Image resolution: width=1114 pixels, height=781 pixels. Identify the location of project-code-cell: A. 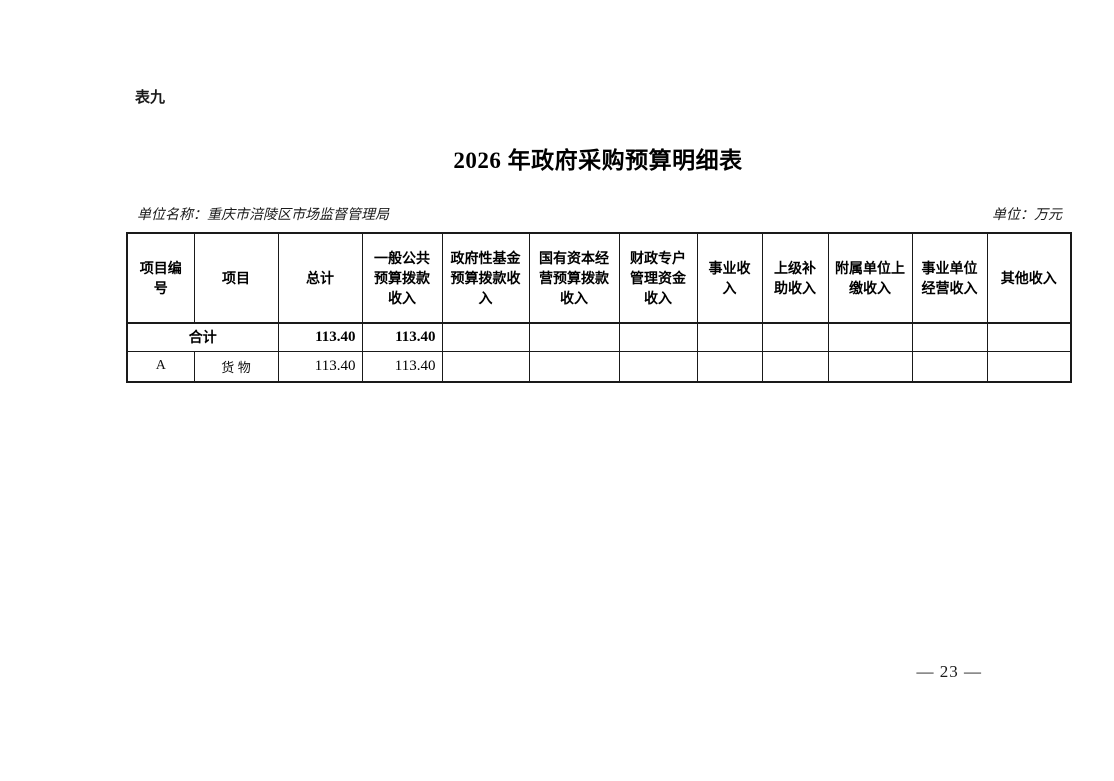
(160, 366).